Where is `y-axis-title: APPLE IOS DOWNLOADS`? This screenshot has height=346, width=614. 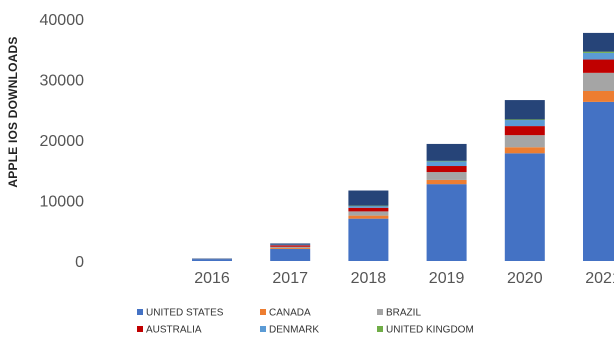 y-axis-title: APPLE IOS DOWNLOADS is located at coordinates (13, 111).